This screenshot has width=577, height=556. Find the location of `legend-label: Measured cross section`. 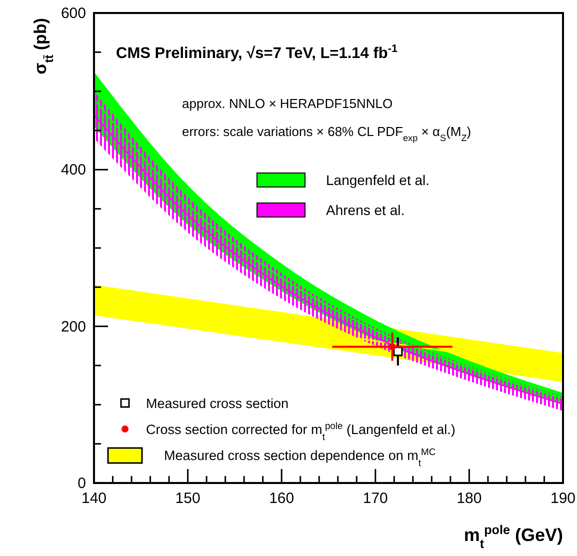

legend-label: Measured cross section is located at coordinates (217, 403).